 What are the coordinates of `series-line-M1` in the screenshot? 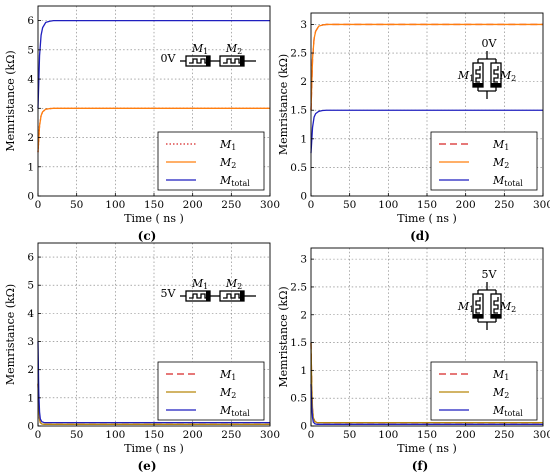 It's located at (426, 67).